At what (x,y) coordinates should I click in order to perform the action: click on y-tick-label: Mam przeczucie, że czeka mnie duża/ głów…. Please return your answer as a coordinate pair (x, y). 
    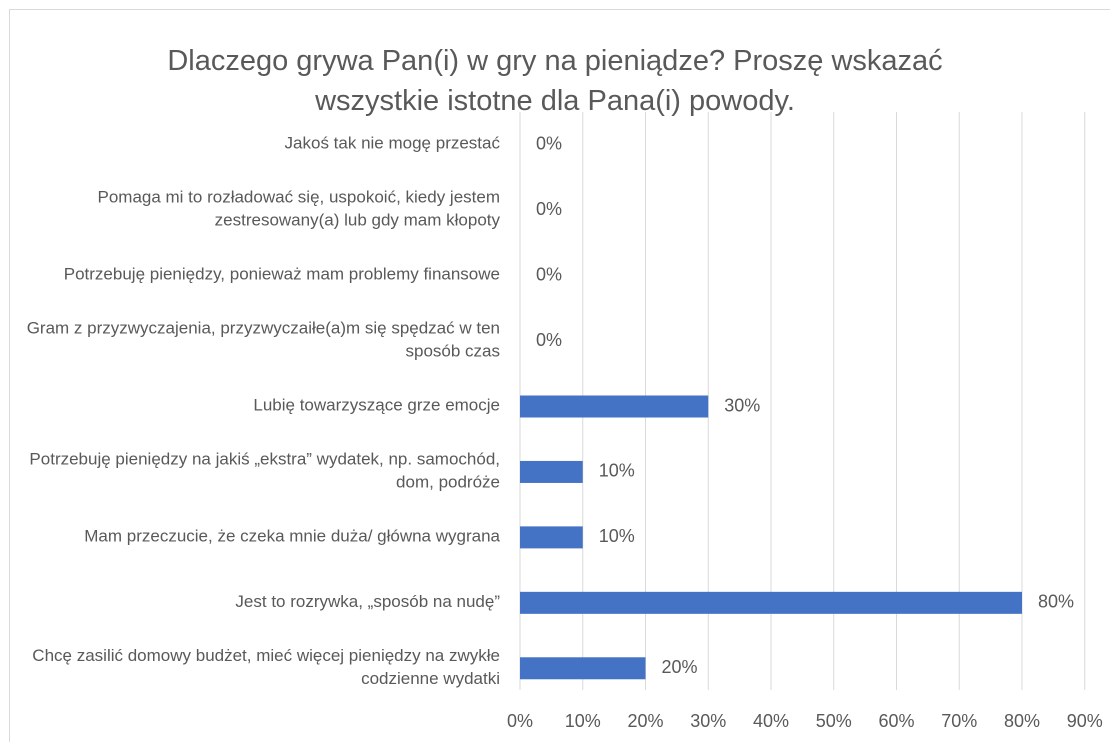
    Looking at the image, I should click on (292, 536).